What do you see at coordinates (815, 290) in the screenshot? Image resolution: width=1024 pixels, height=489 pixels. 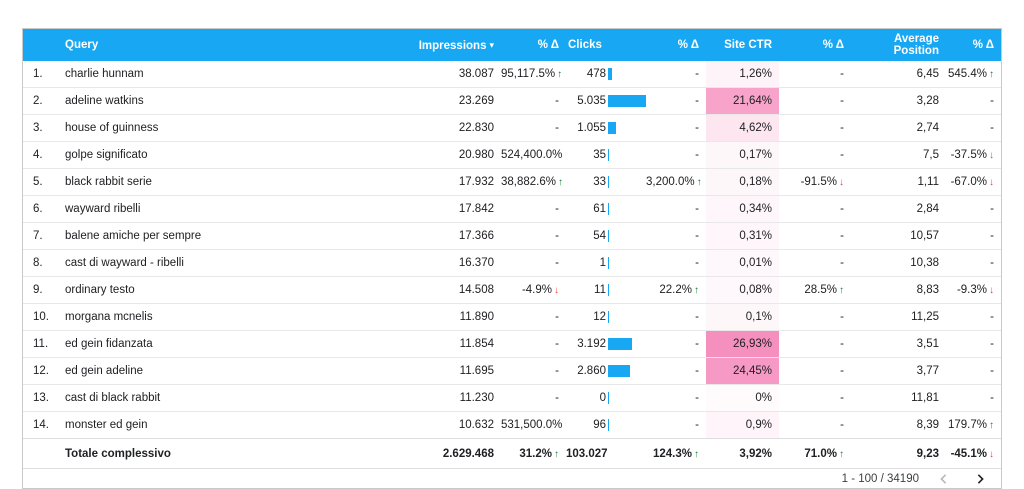 I see `site-ctr-delta-cell: 28.5% ↑` at bounding box center [815, 290].